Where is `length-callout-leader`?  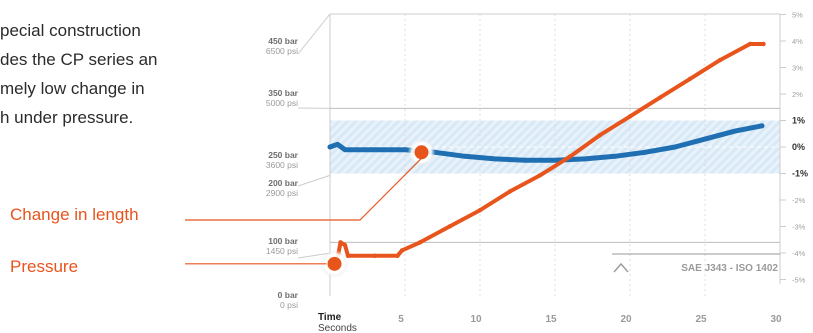
length-callout-leader is located at coordinates (303, 189).